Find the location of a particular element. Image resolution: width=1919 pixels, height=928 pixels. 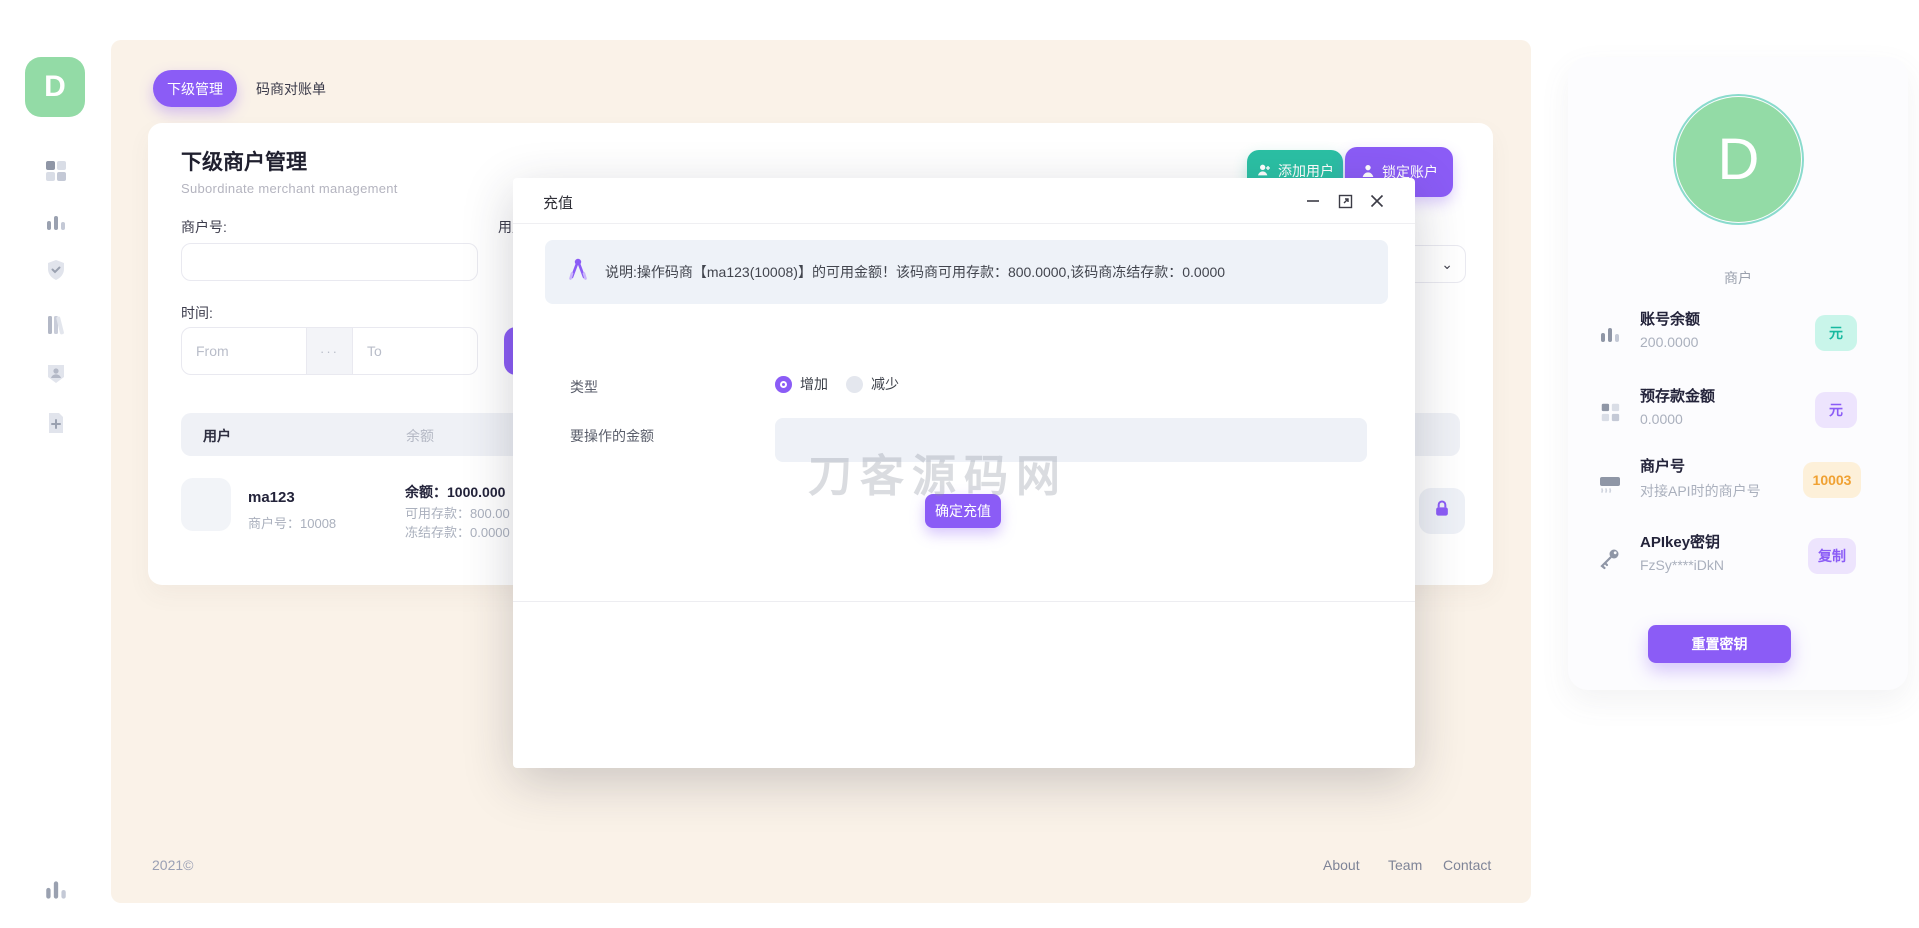

row-avatar is located at coordinates (206, 504).